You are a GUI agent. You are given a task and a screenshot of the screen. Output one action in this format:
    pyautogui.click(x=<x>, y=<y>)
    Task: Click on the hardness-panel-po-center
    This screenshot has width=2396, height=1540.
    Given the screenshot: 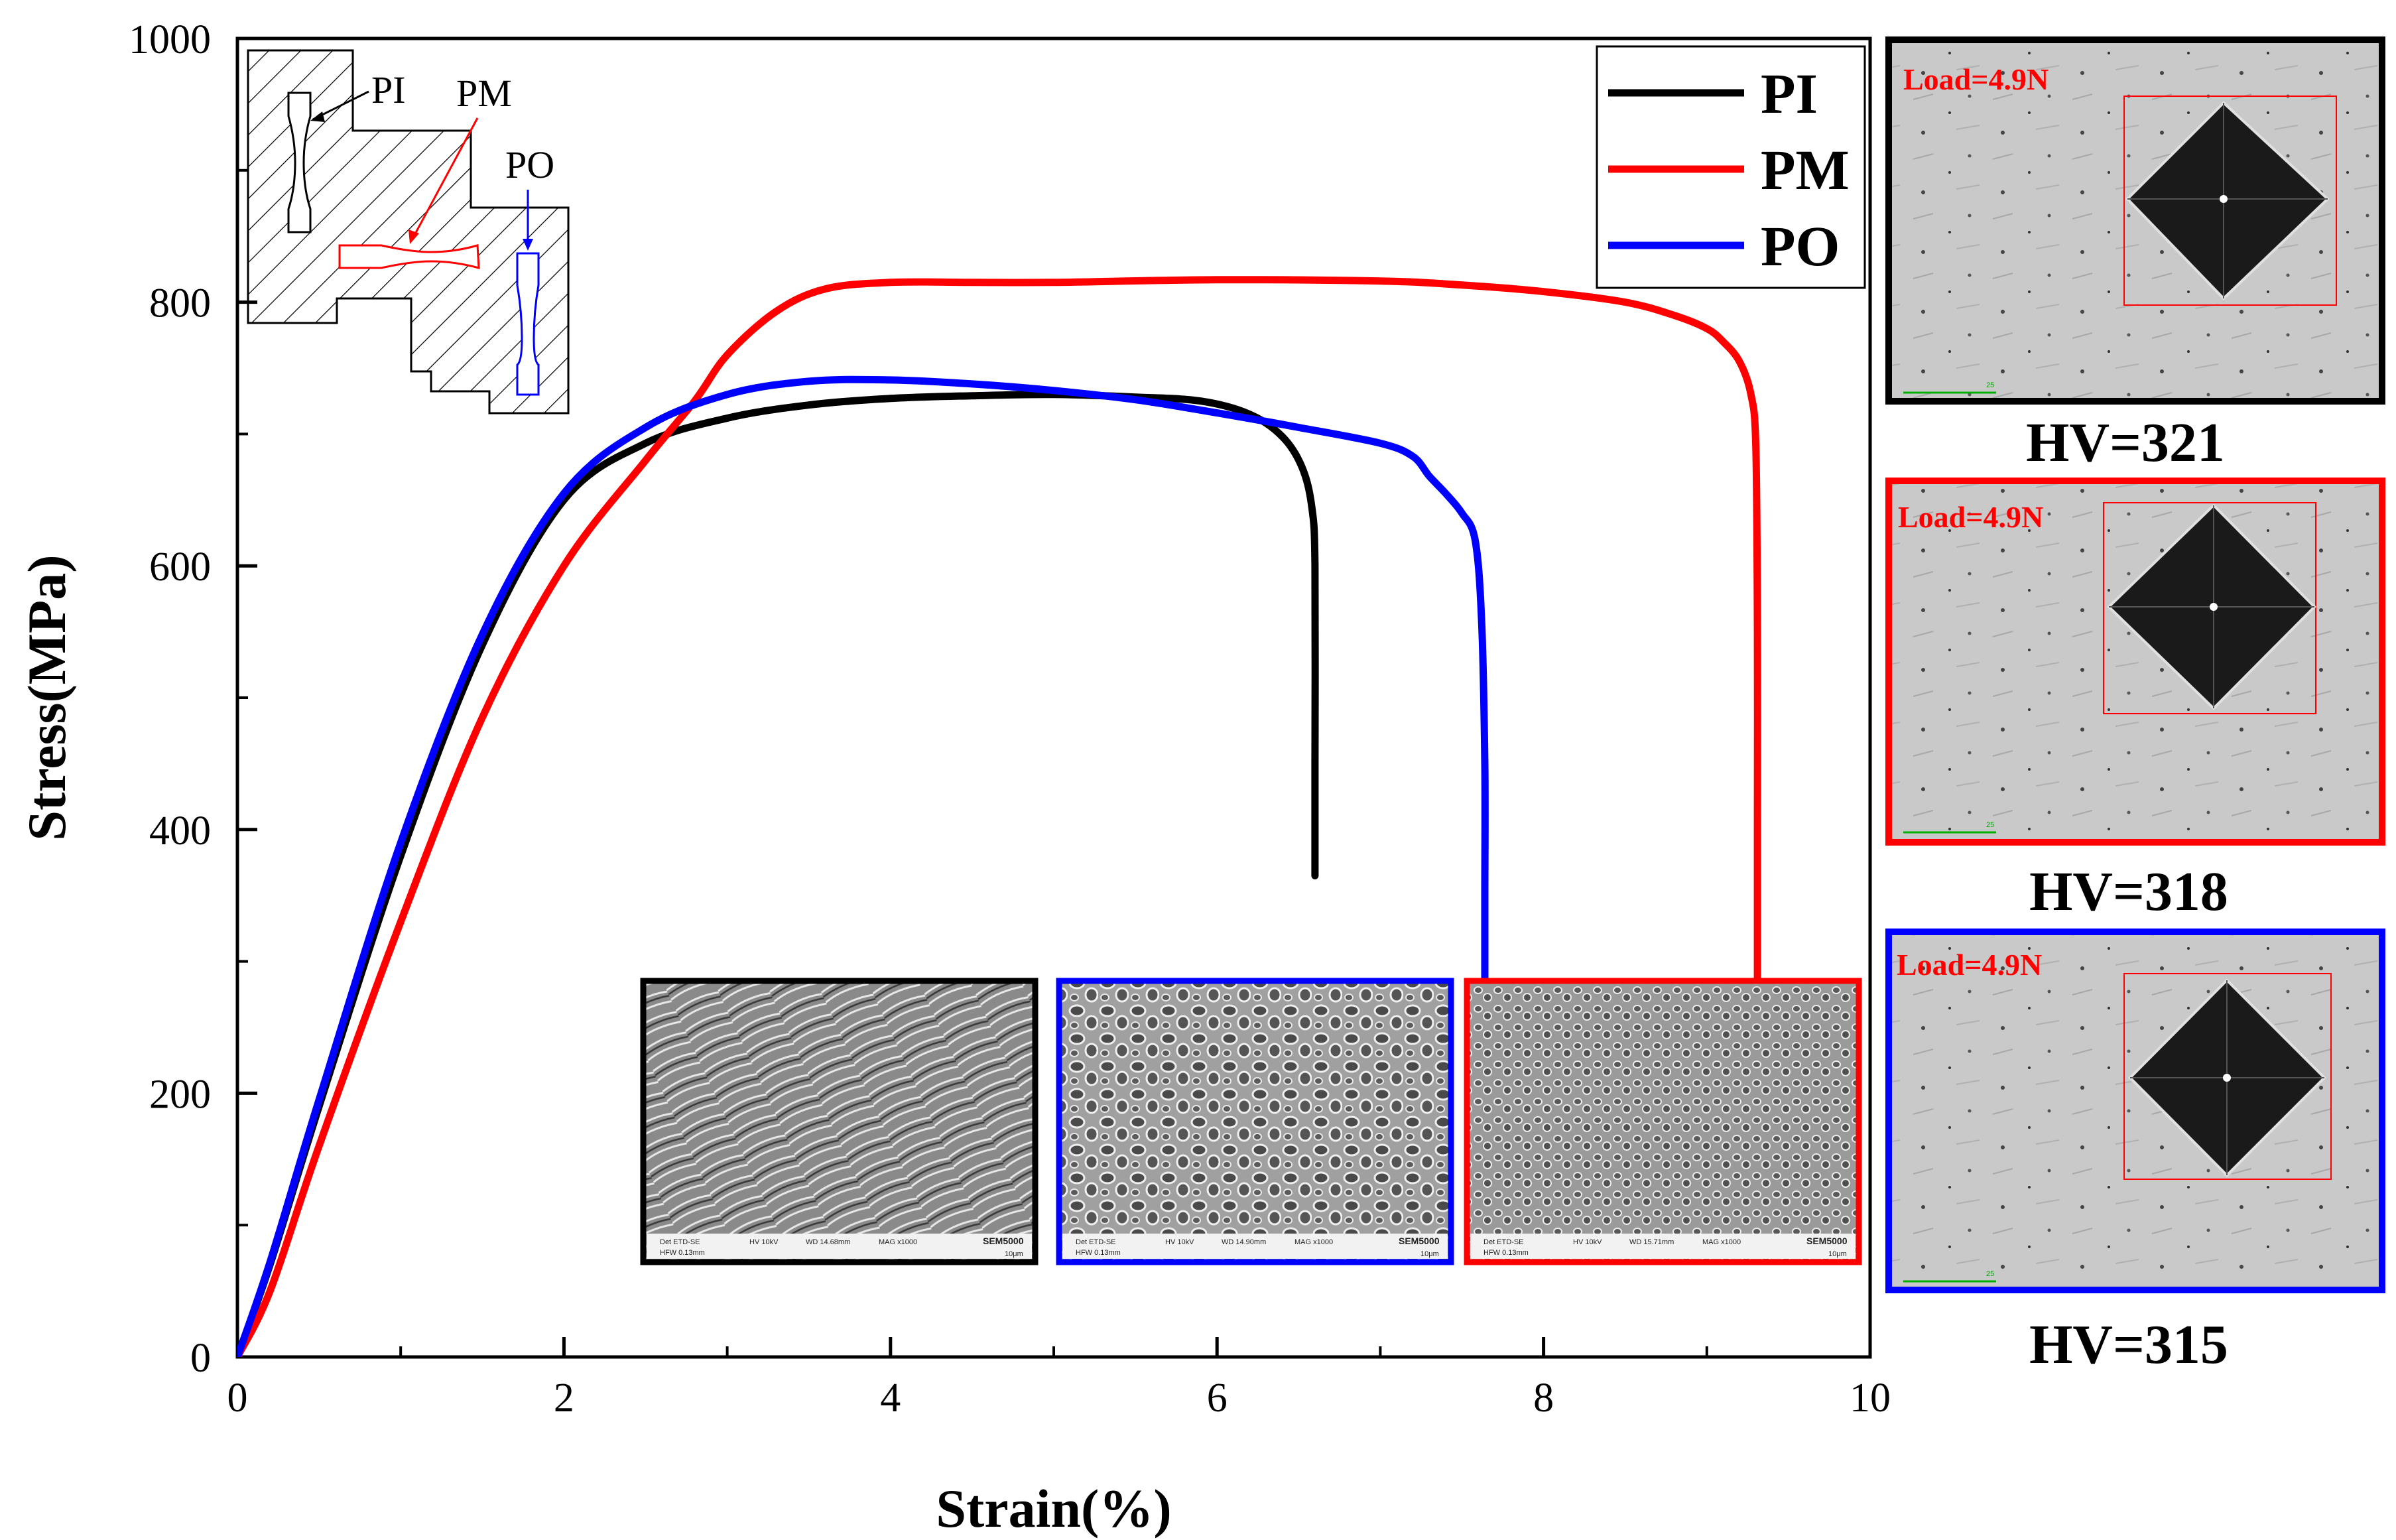 What is the action you would take?
    pyautogui.click(x=2227, y=1078)
    